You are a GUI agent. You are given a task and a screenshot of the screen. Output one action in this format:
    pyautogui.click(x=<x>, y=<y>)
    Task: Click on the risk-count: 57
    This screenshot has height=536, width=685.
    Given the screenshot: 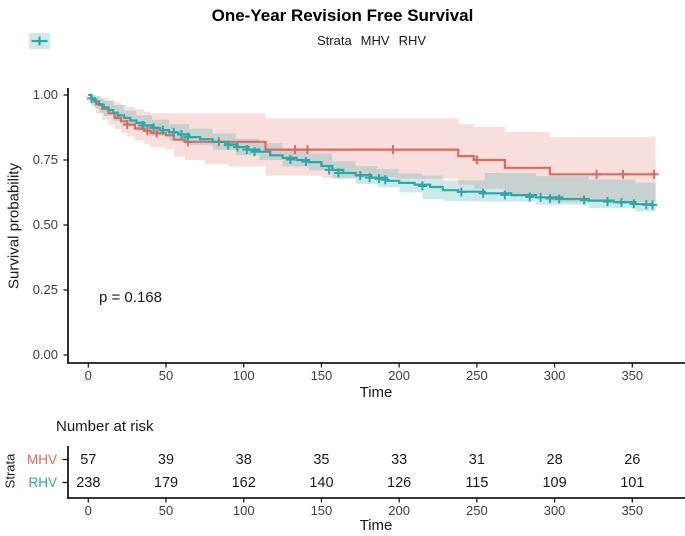 What is the action you would take?
    pyautogui.click(x=88, y=459)
    